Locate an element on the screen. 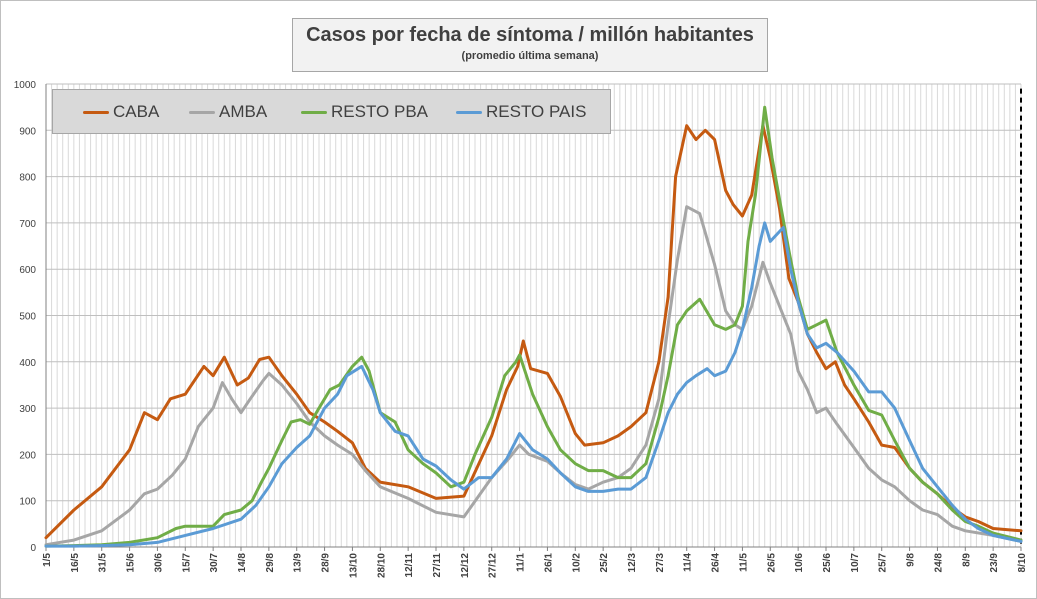 The width and height of the screenshot is (1037, 599). legend-label-amba: AMBA is located at coordinates (243, 111).